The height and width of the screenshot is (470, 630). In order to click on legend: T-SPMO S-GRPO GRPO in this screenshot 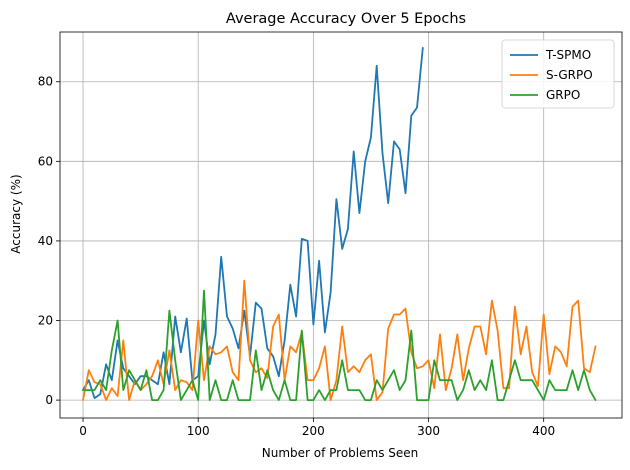, I will do `click(558, 74)`.